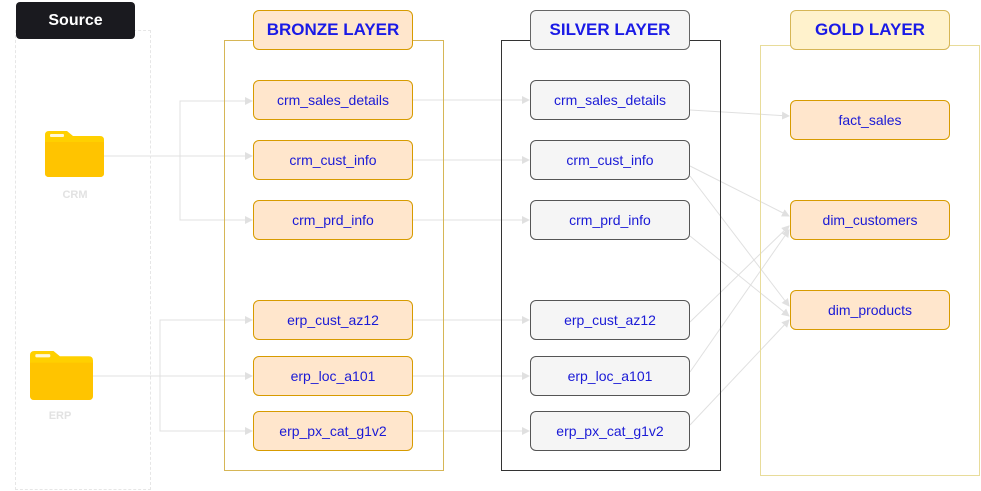  What do you see at coordinates (870, 30) in the screenshot?
I see `gold-layer-title: GOLD LAYER` at bounding box center [870, 30].